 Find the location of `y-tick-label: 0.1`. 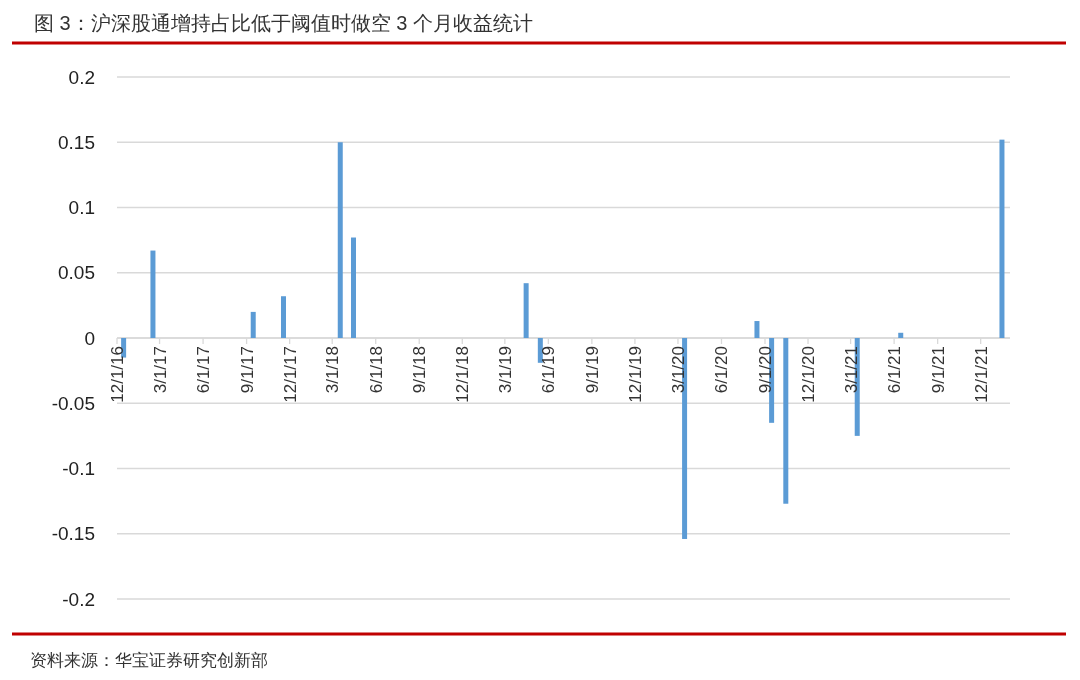

y-tick-label: 0.1 is located at coordinates (81, 208).